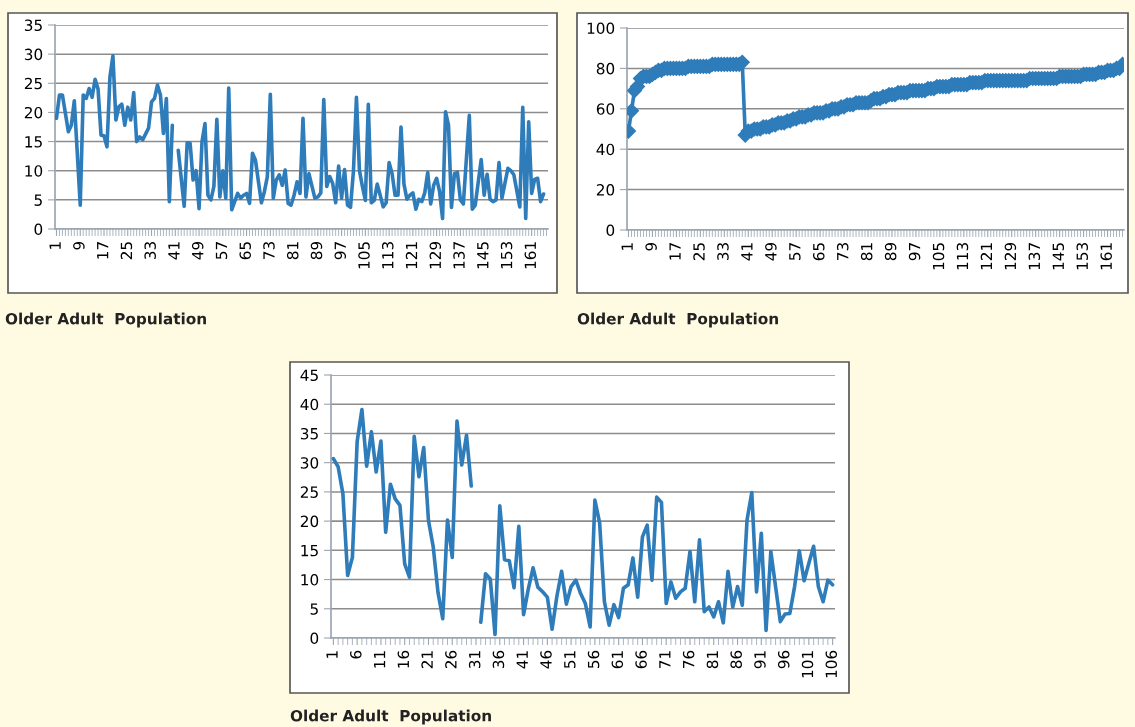 The image size is (1135, 727). Describe the element at coordinates (831, 664) in the screenshot. I see `x-tick-label: 106` at that location.